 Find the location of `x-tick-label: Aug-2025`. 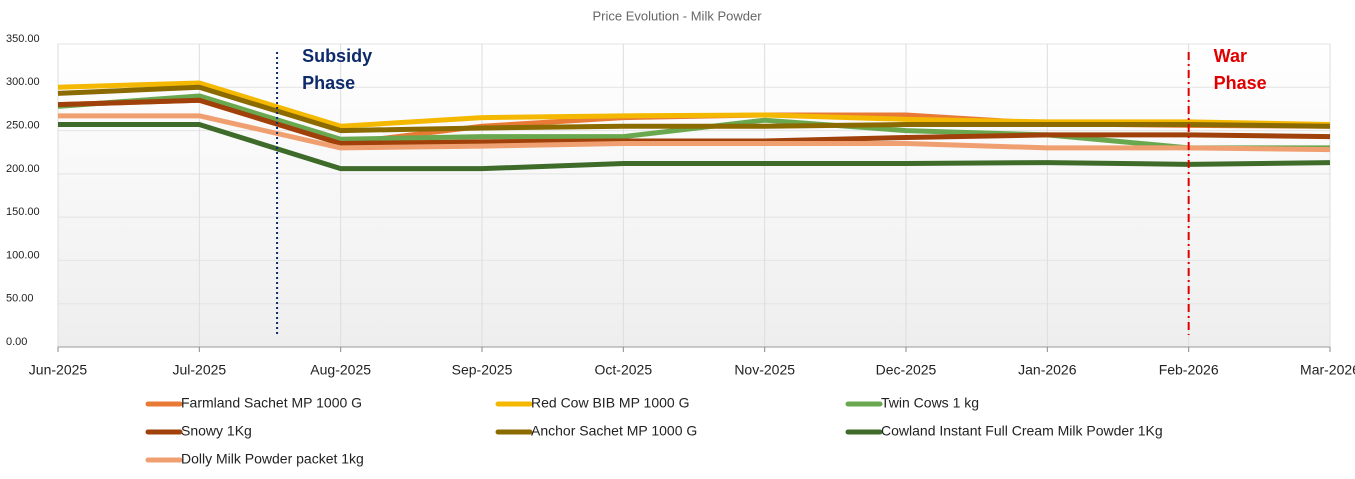

x-tick-label: Aug-2025 is located at coordinates (340, 370).